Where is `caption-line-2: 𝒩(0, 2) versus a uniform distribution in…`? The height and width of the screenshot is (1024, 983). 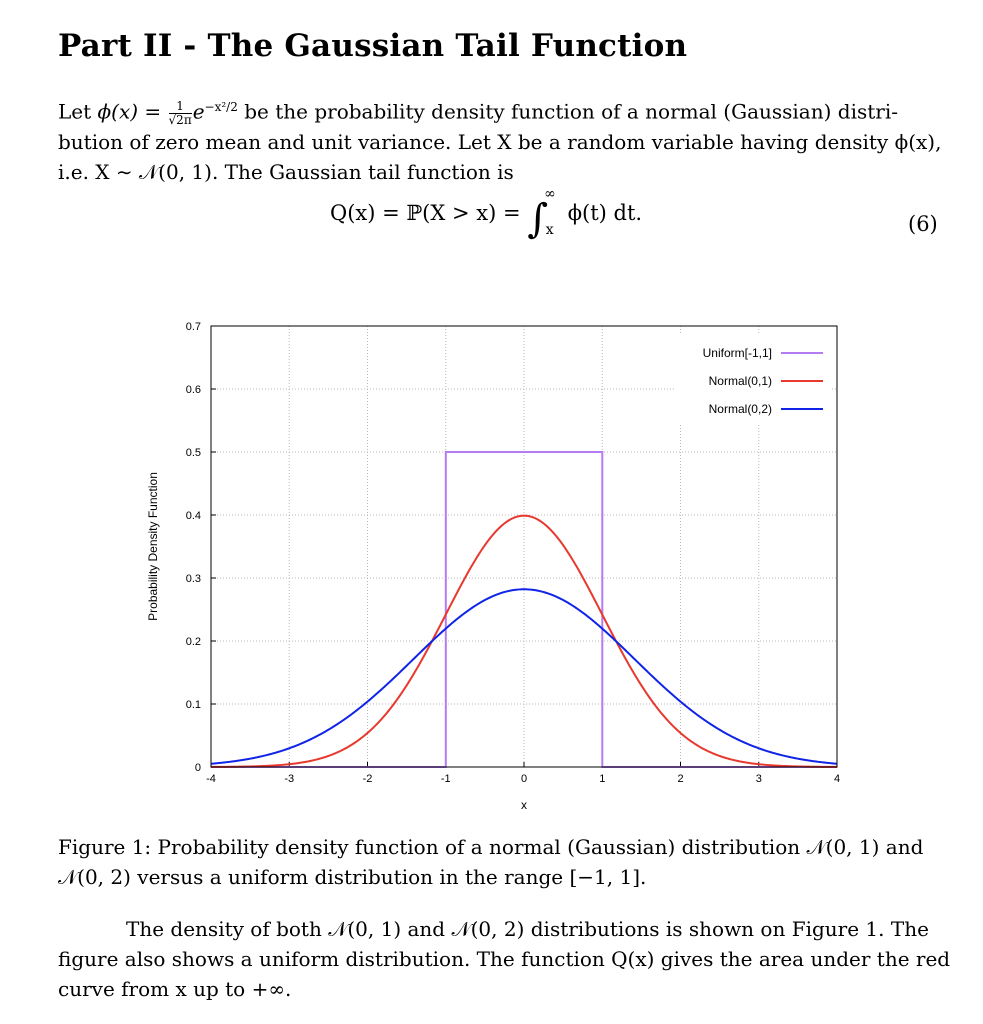 caption-line-2: 𝒩(0, 2) versus a uniform distribution in… is located at coordinates (352, 877).